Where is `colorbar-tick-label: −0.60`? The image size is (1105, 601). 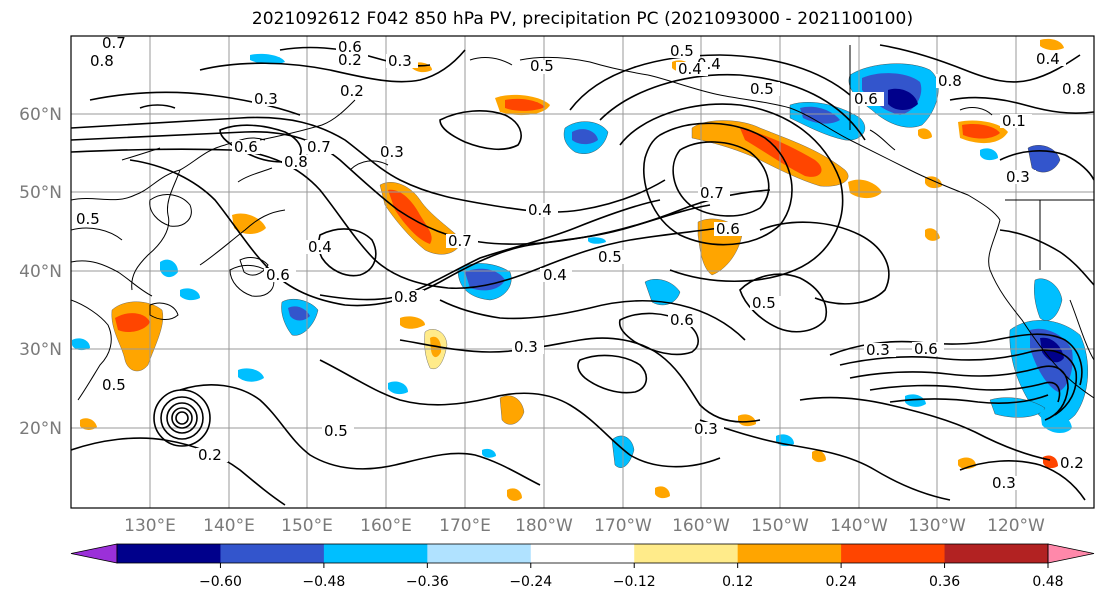 colorbar-tick-label: −0.60 is located at coordinates (220, 582).